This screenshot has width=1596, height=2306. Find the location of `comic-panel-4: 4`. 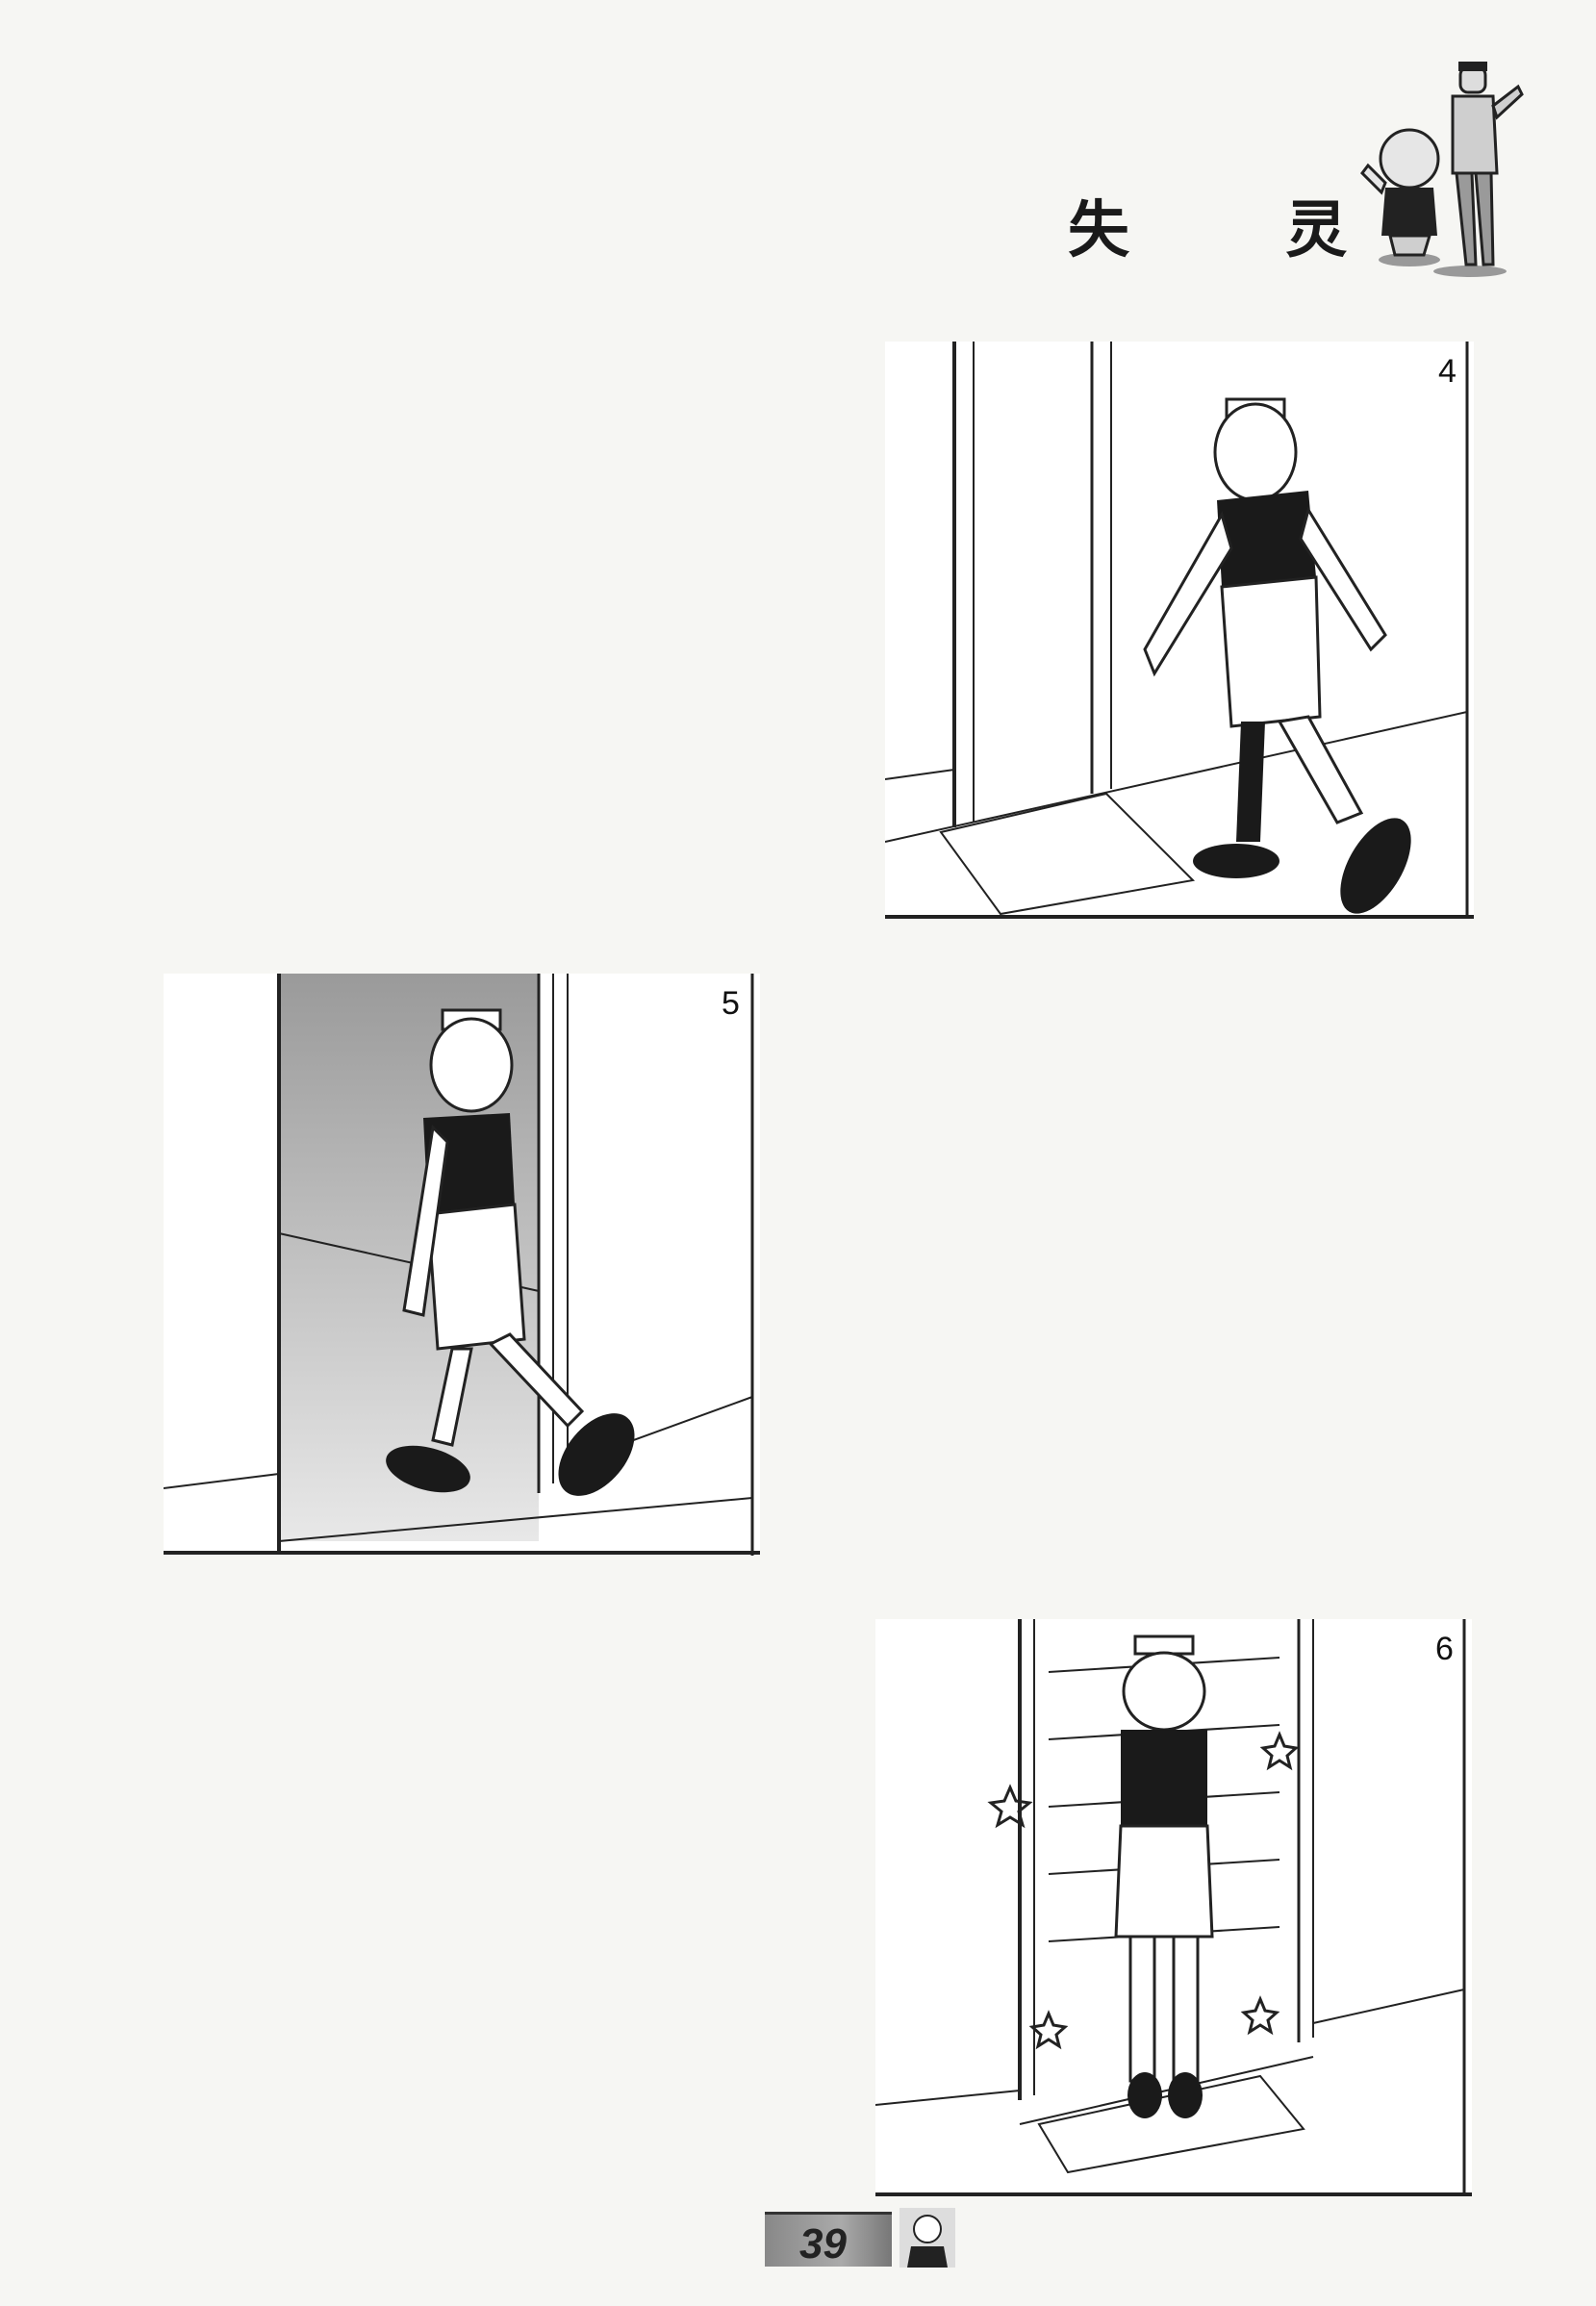

comic-panel-4: 4 is located at coordinates (1179, 630).